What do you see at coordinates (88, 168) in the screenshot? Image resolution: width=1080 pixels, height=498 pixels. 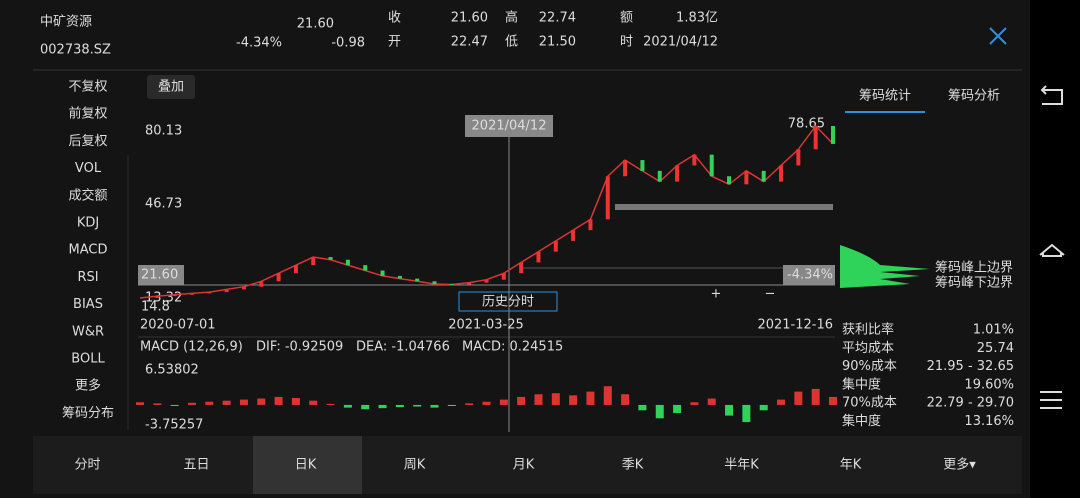 I see `menu-item: VOL` at bounding box center [88, 168].